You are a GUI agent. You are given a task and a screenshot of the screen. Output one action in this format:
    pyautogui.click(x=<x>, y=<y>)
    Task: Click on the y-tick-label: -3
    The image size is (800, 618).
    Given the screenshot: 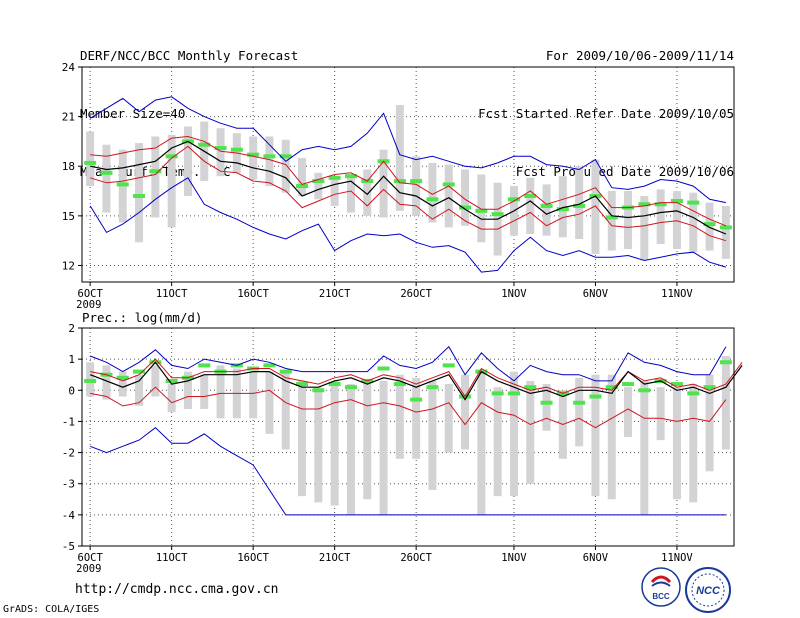 What is the action you would take?
    pyautogui.click(x=68, y=484)
    